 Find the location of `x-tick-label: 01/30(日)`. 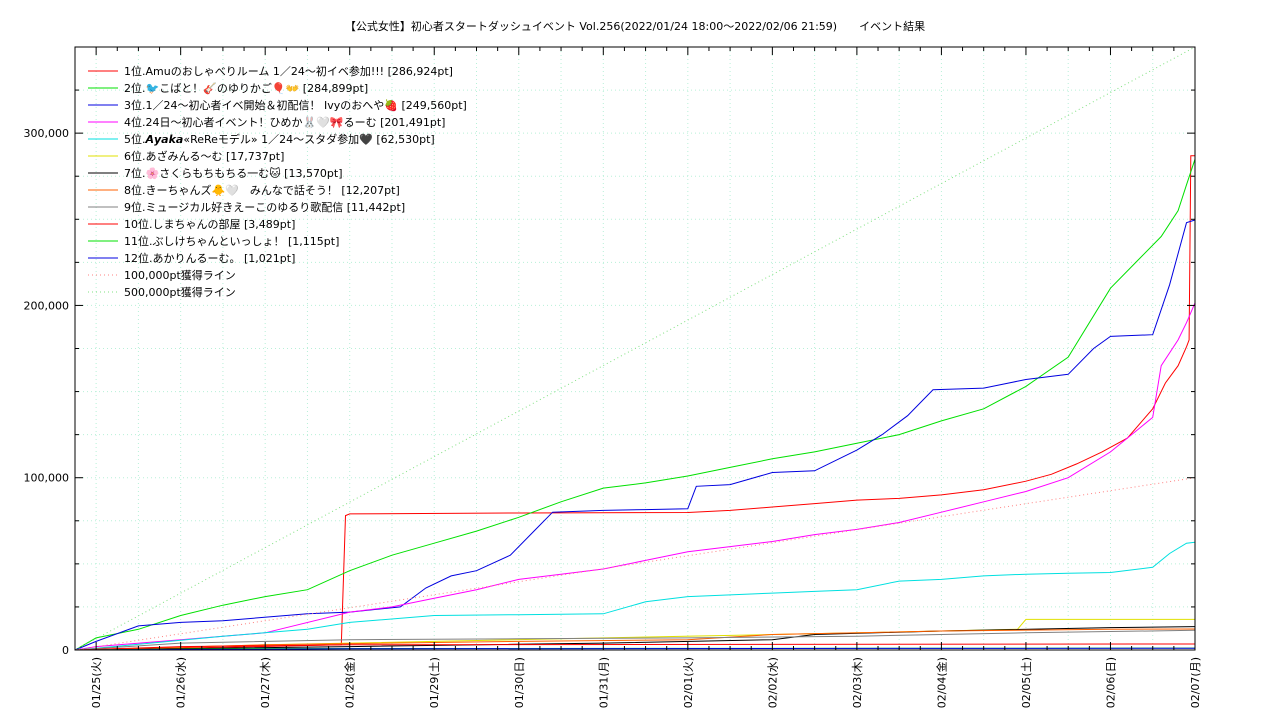

x-tick-label: 01/30(日) is located at coordinates (519, 682).